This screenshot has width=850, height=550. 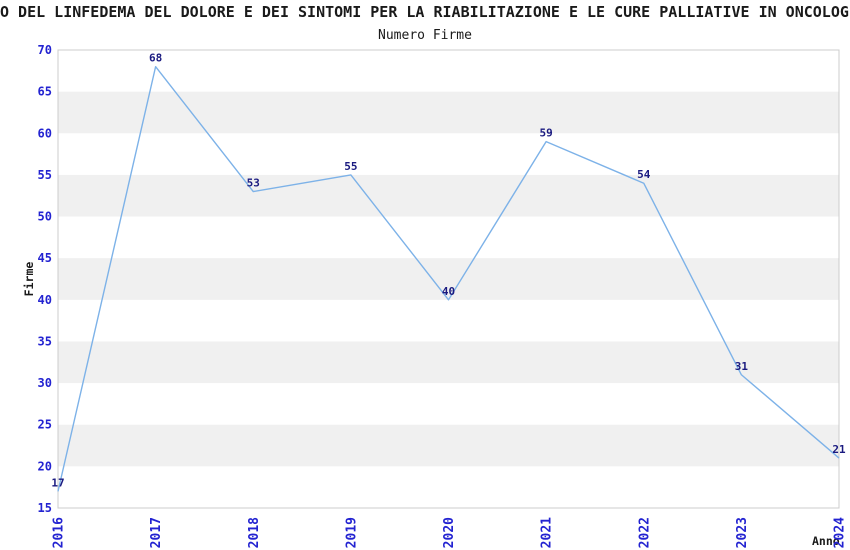 I want to click on data-label: 59, so click(x=546, y=133).